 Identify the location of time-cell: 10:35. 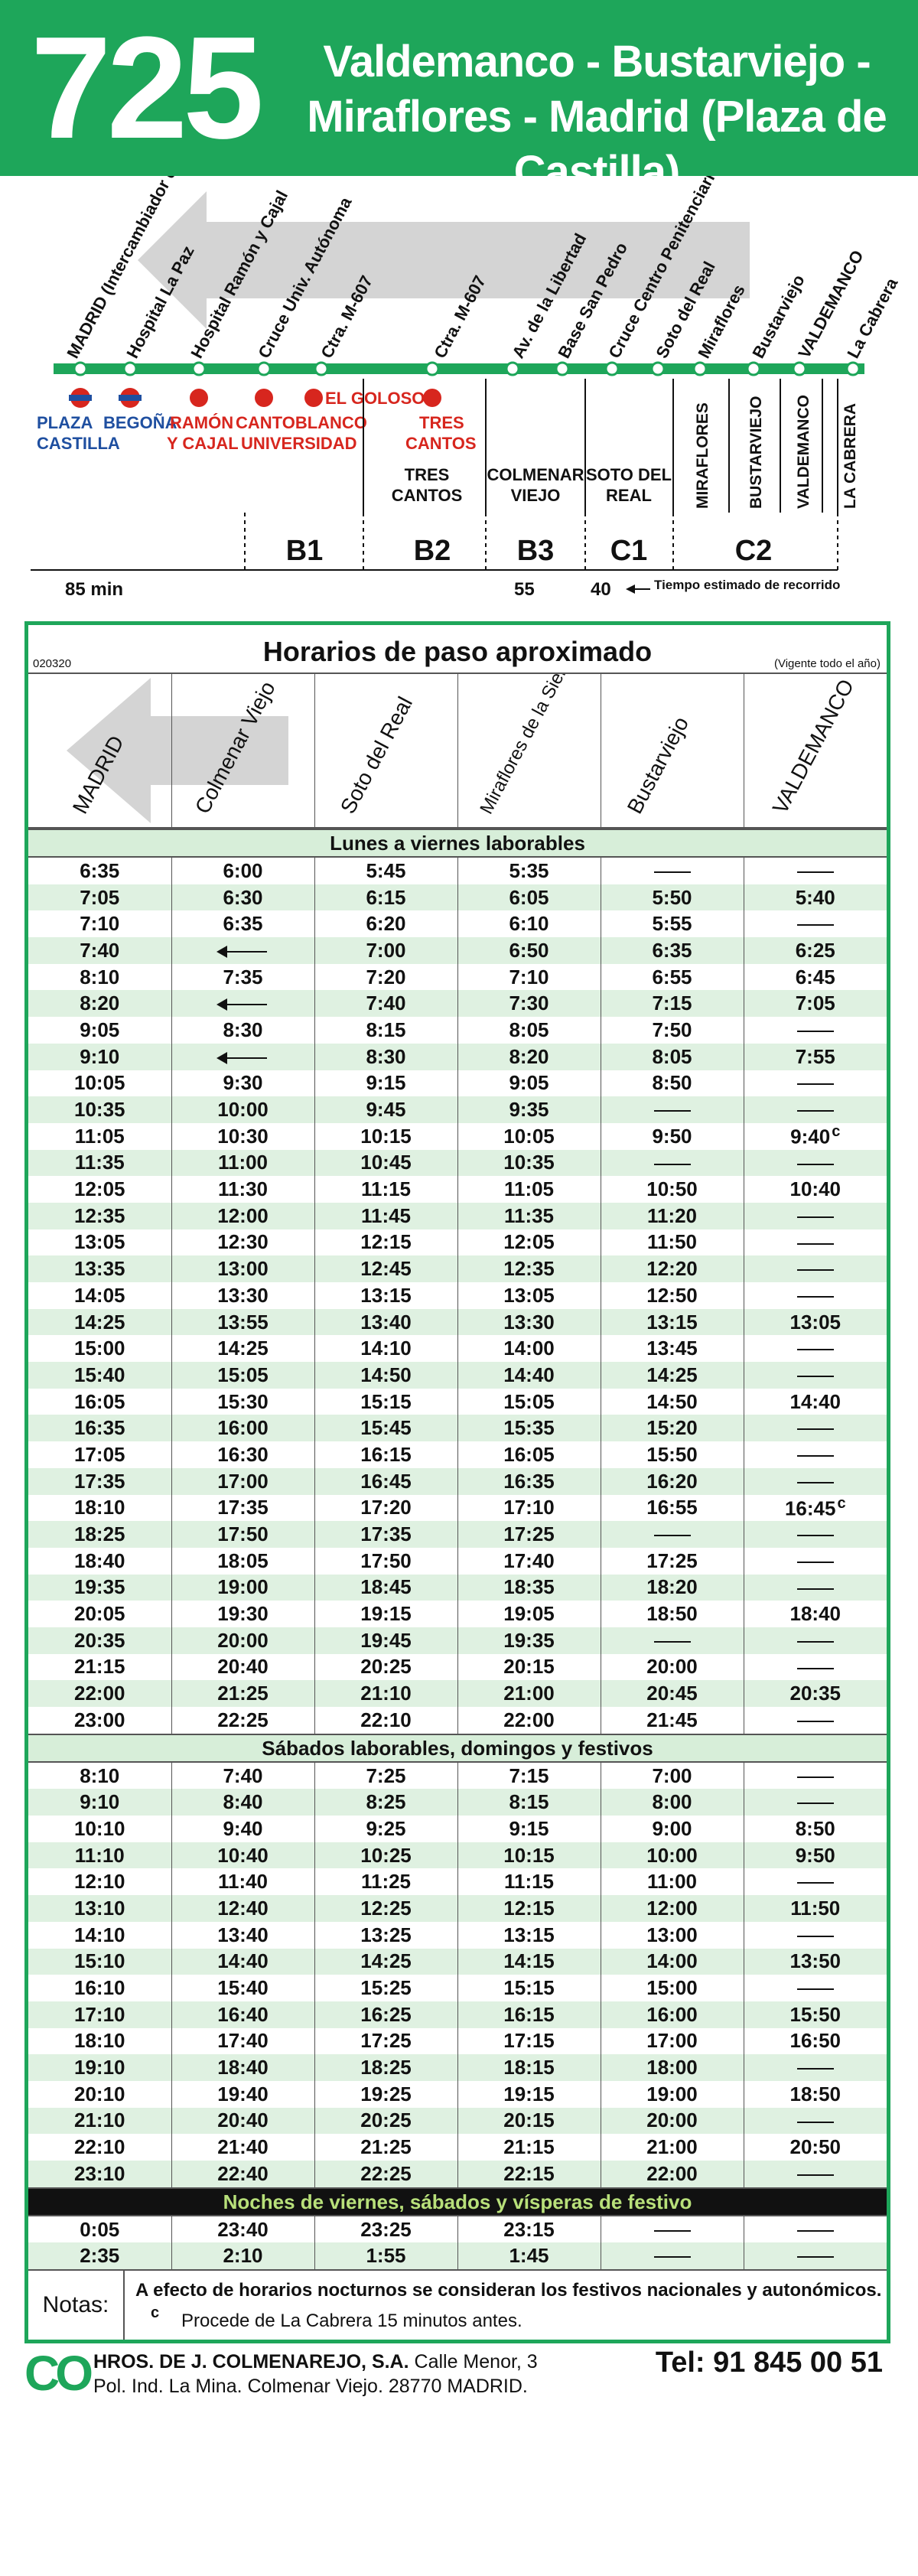
(99, 1110).